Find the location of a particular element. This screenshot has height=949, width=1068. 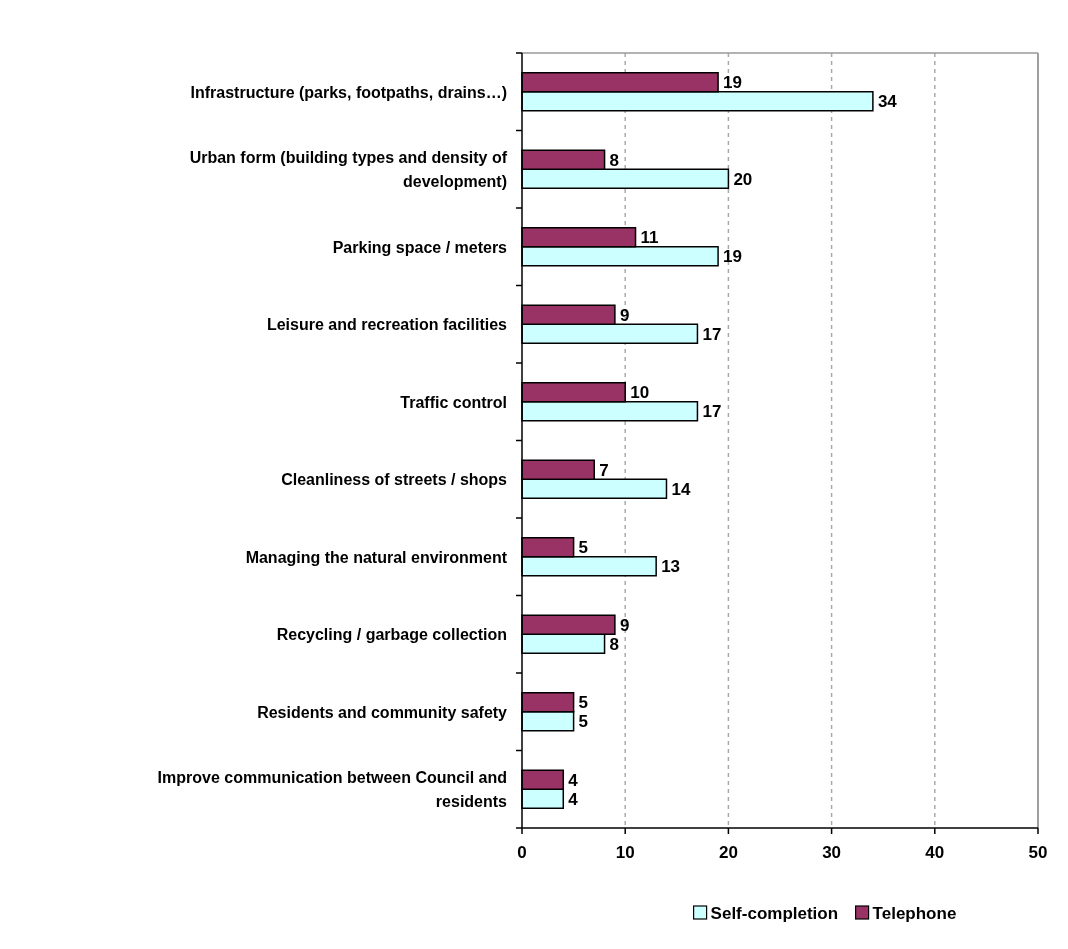

x-tick-label: 40 is located at coordinates (935, 852).